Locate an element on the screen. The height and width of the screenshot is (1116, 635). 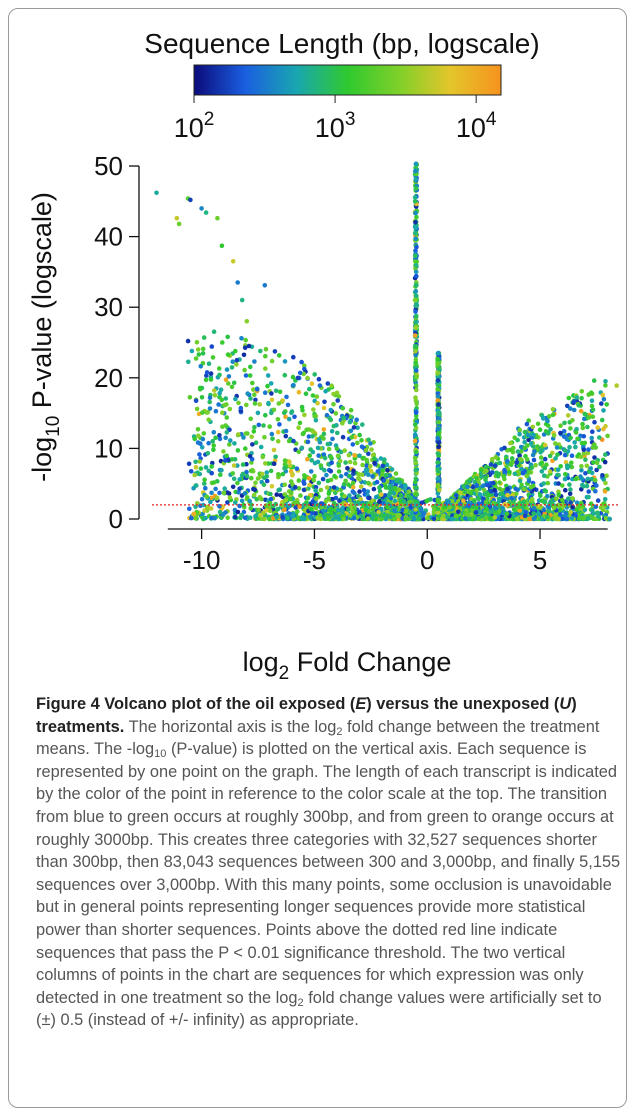
y-tick-label-4: 40 is located at coordinates (108, 237).